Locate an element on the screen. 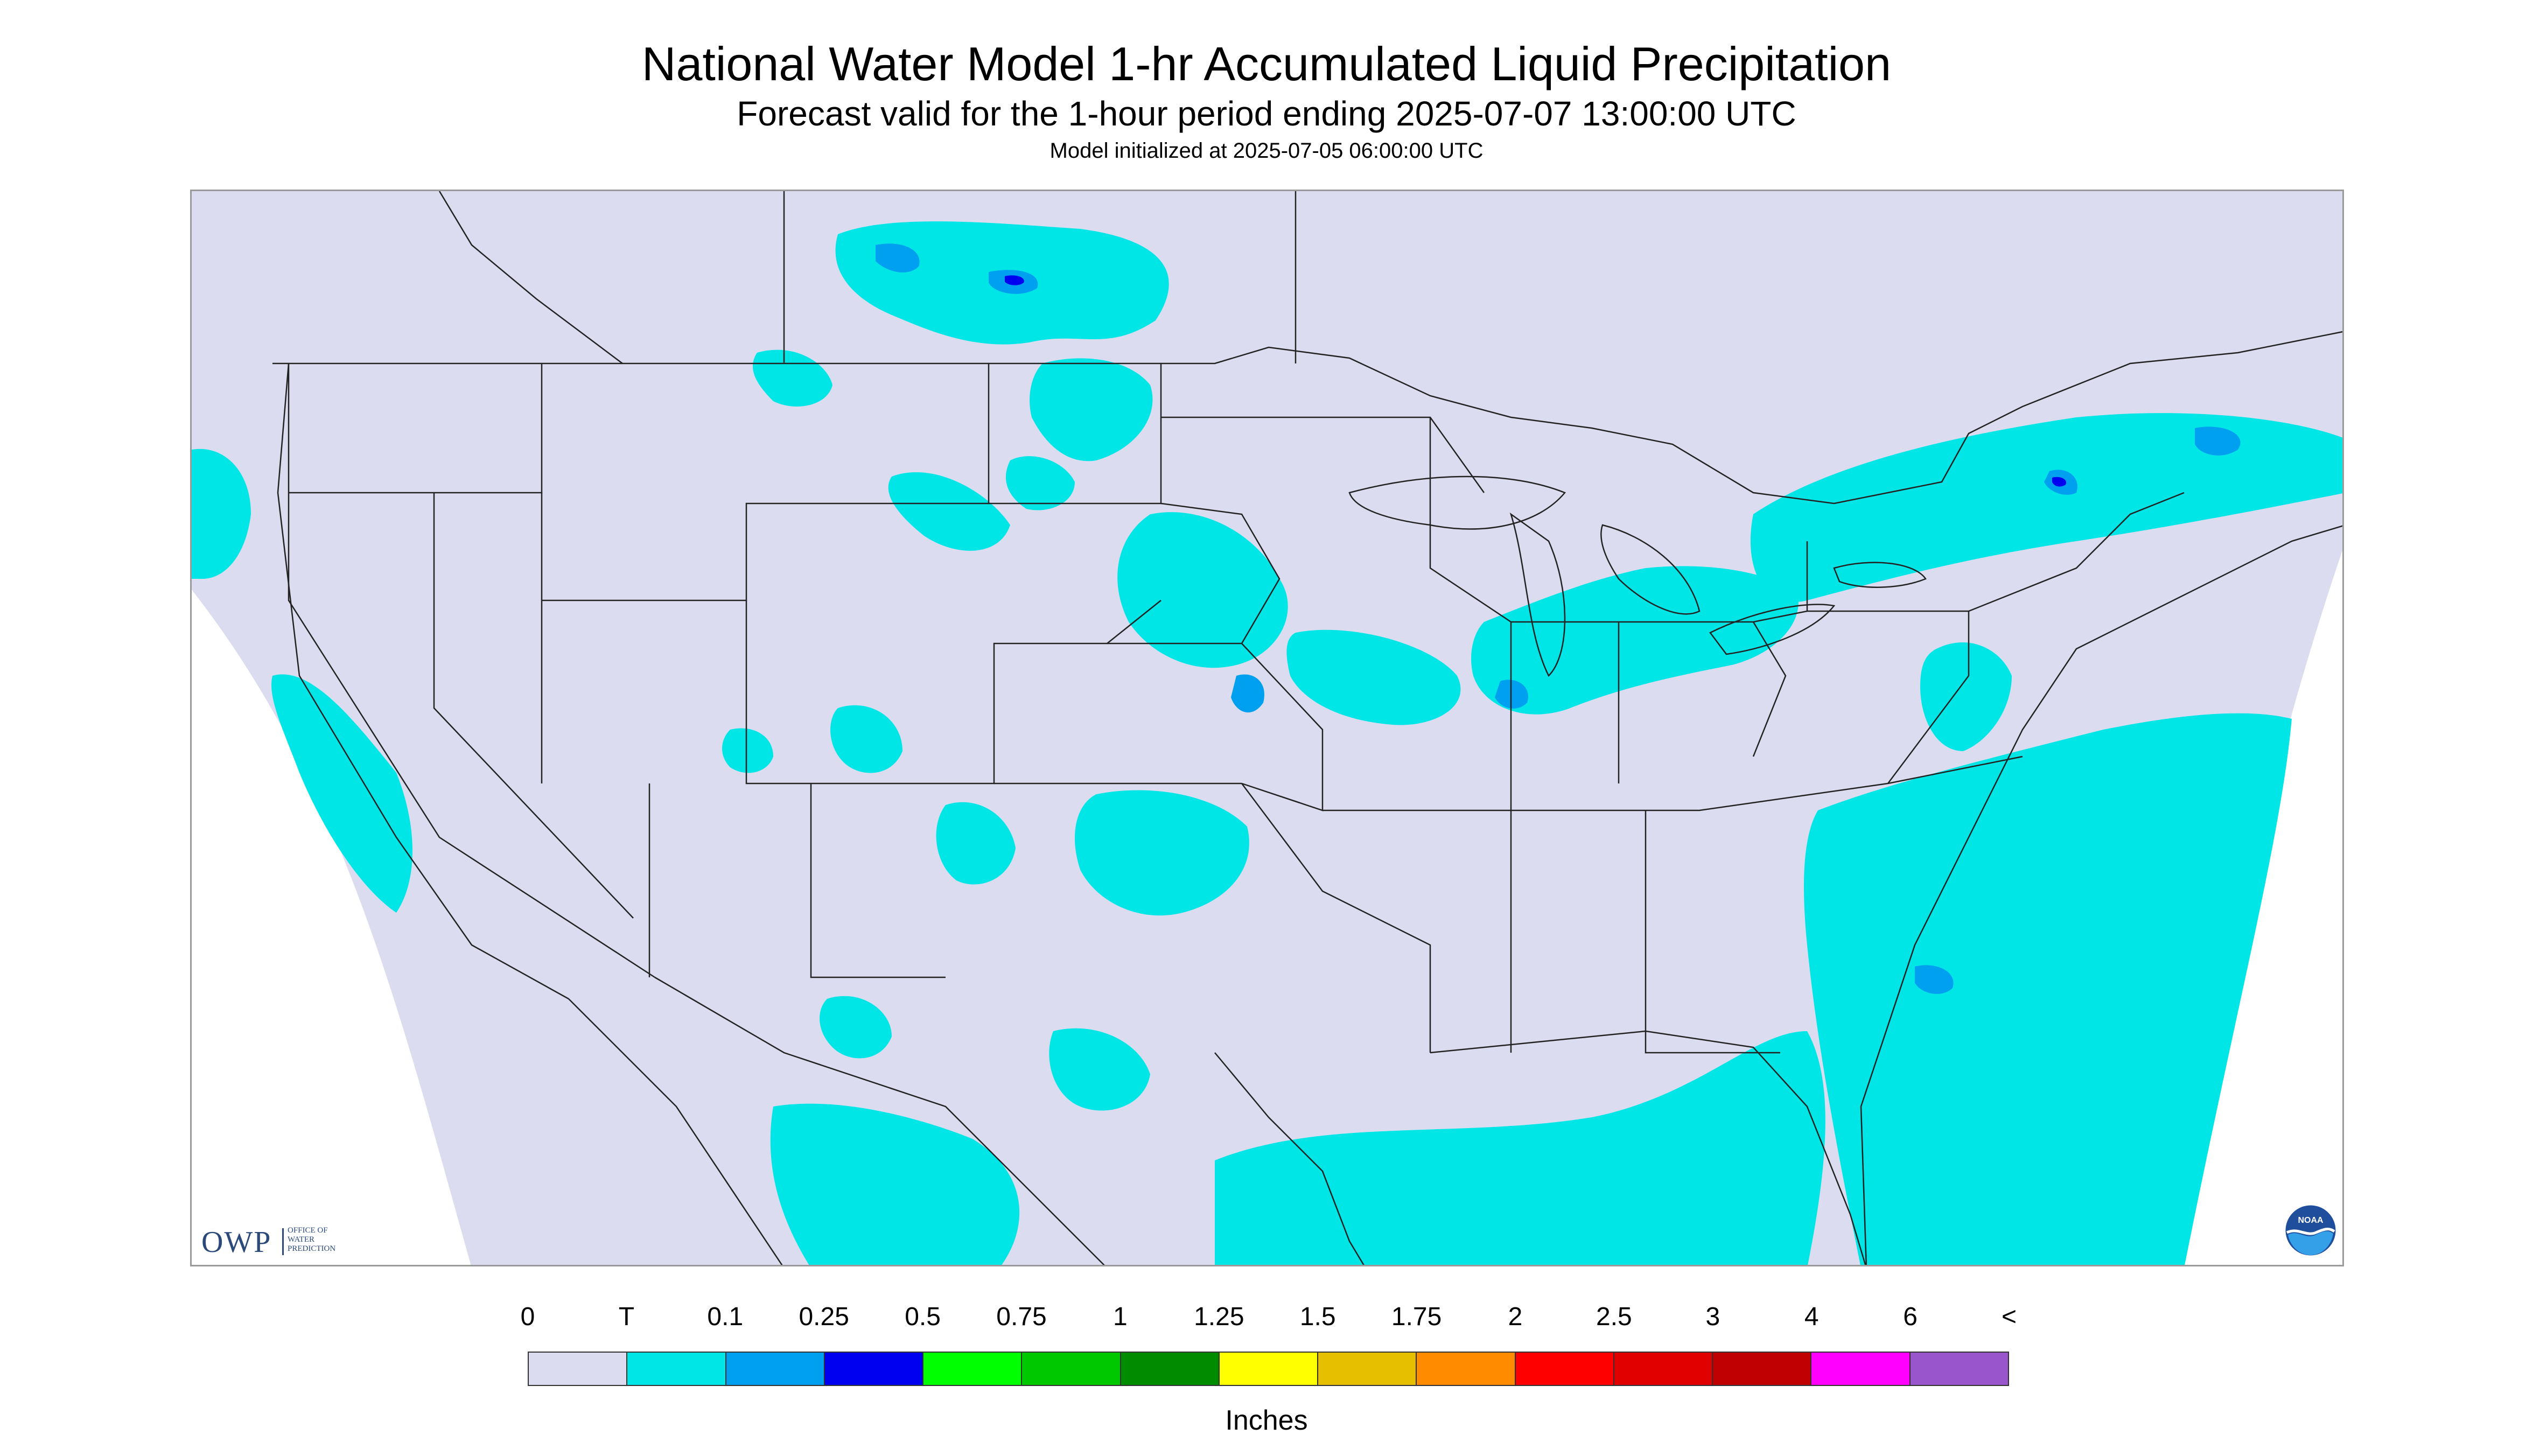  precip-heavy-areas is located at coordinates (1535, 381).